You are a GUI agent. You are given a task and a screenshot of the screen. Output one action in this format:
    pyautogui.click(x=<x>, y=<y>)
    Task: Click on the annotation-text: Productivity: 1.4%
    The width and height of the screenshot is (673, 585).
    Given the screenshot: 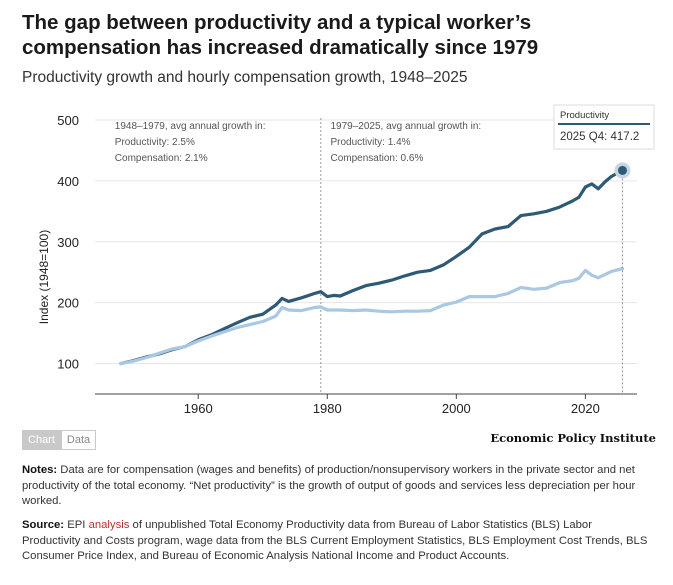 What is the action you would take?
    pyautogui.click(x=371, y=142)
    